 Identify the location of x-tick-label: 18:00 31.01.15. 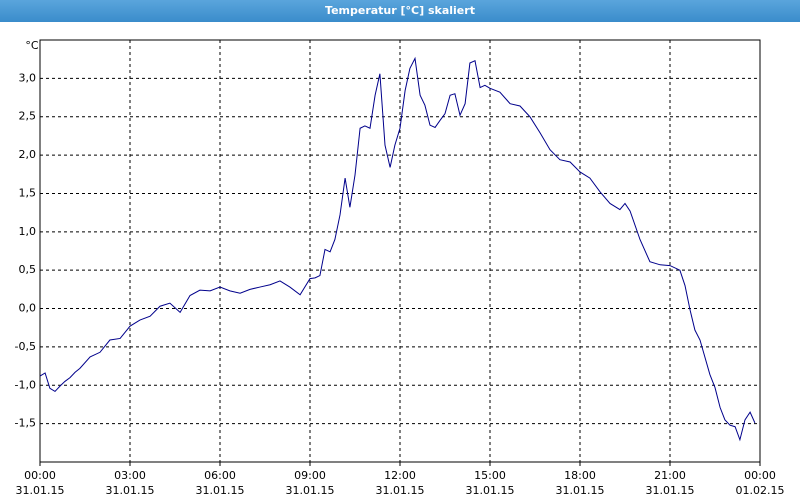
(580, 483).